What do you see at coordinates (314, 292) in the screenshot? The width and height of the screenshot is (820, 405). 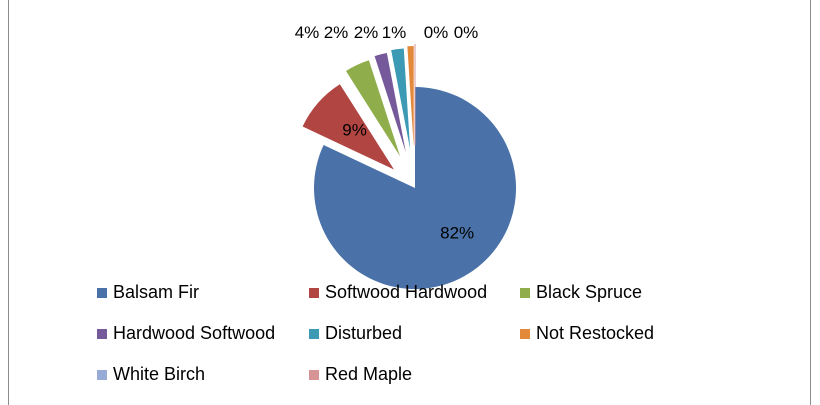 I see `legend-swatch-softwood-hardwood` at bounding box center [314, 292].